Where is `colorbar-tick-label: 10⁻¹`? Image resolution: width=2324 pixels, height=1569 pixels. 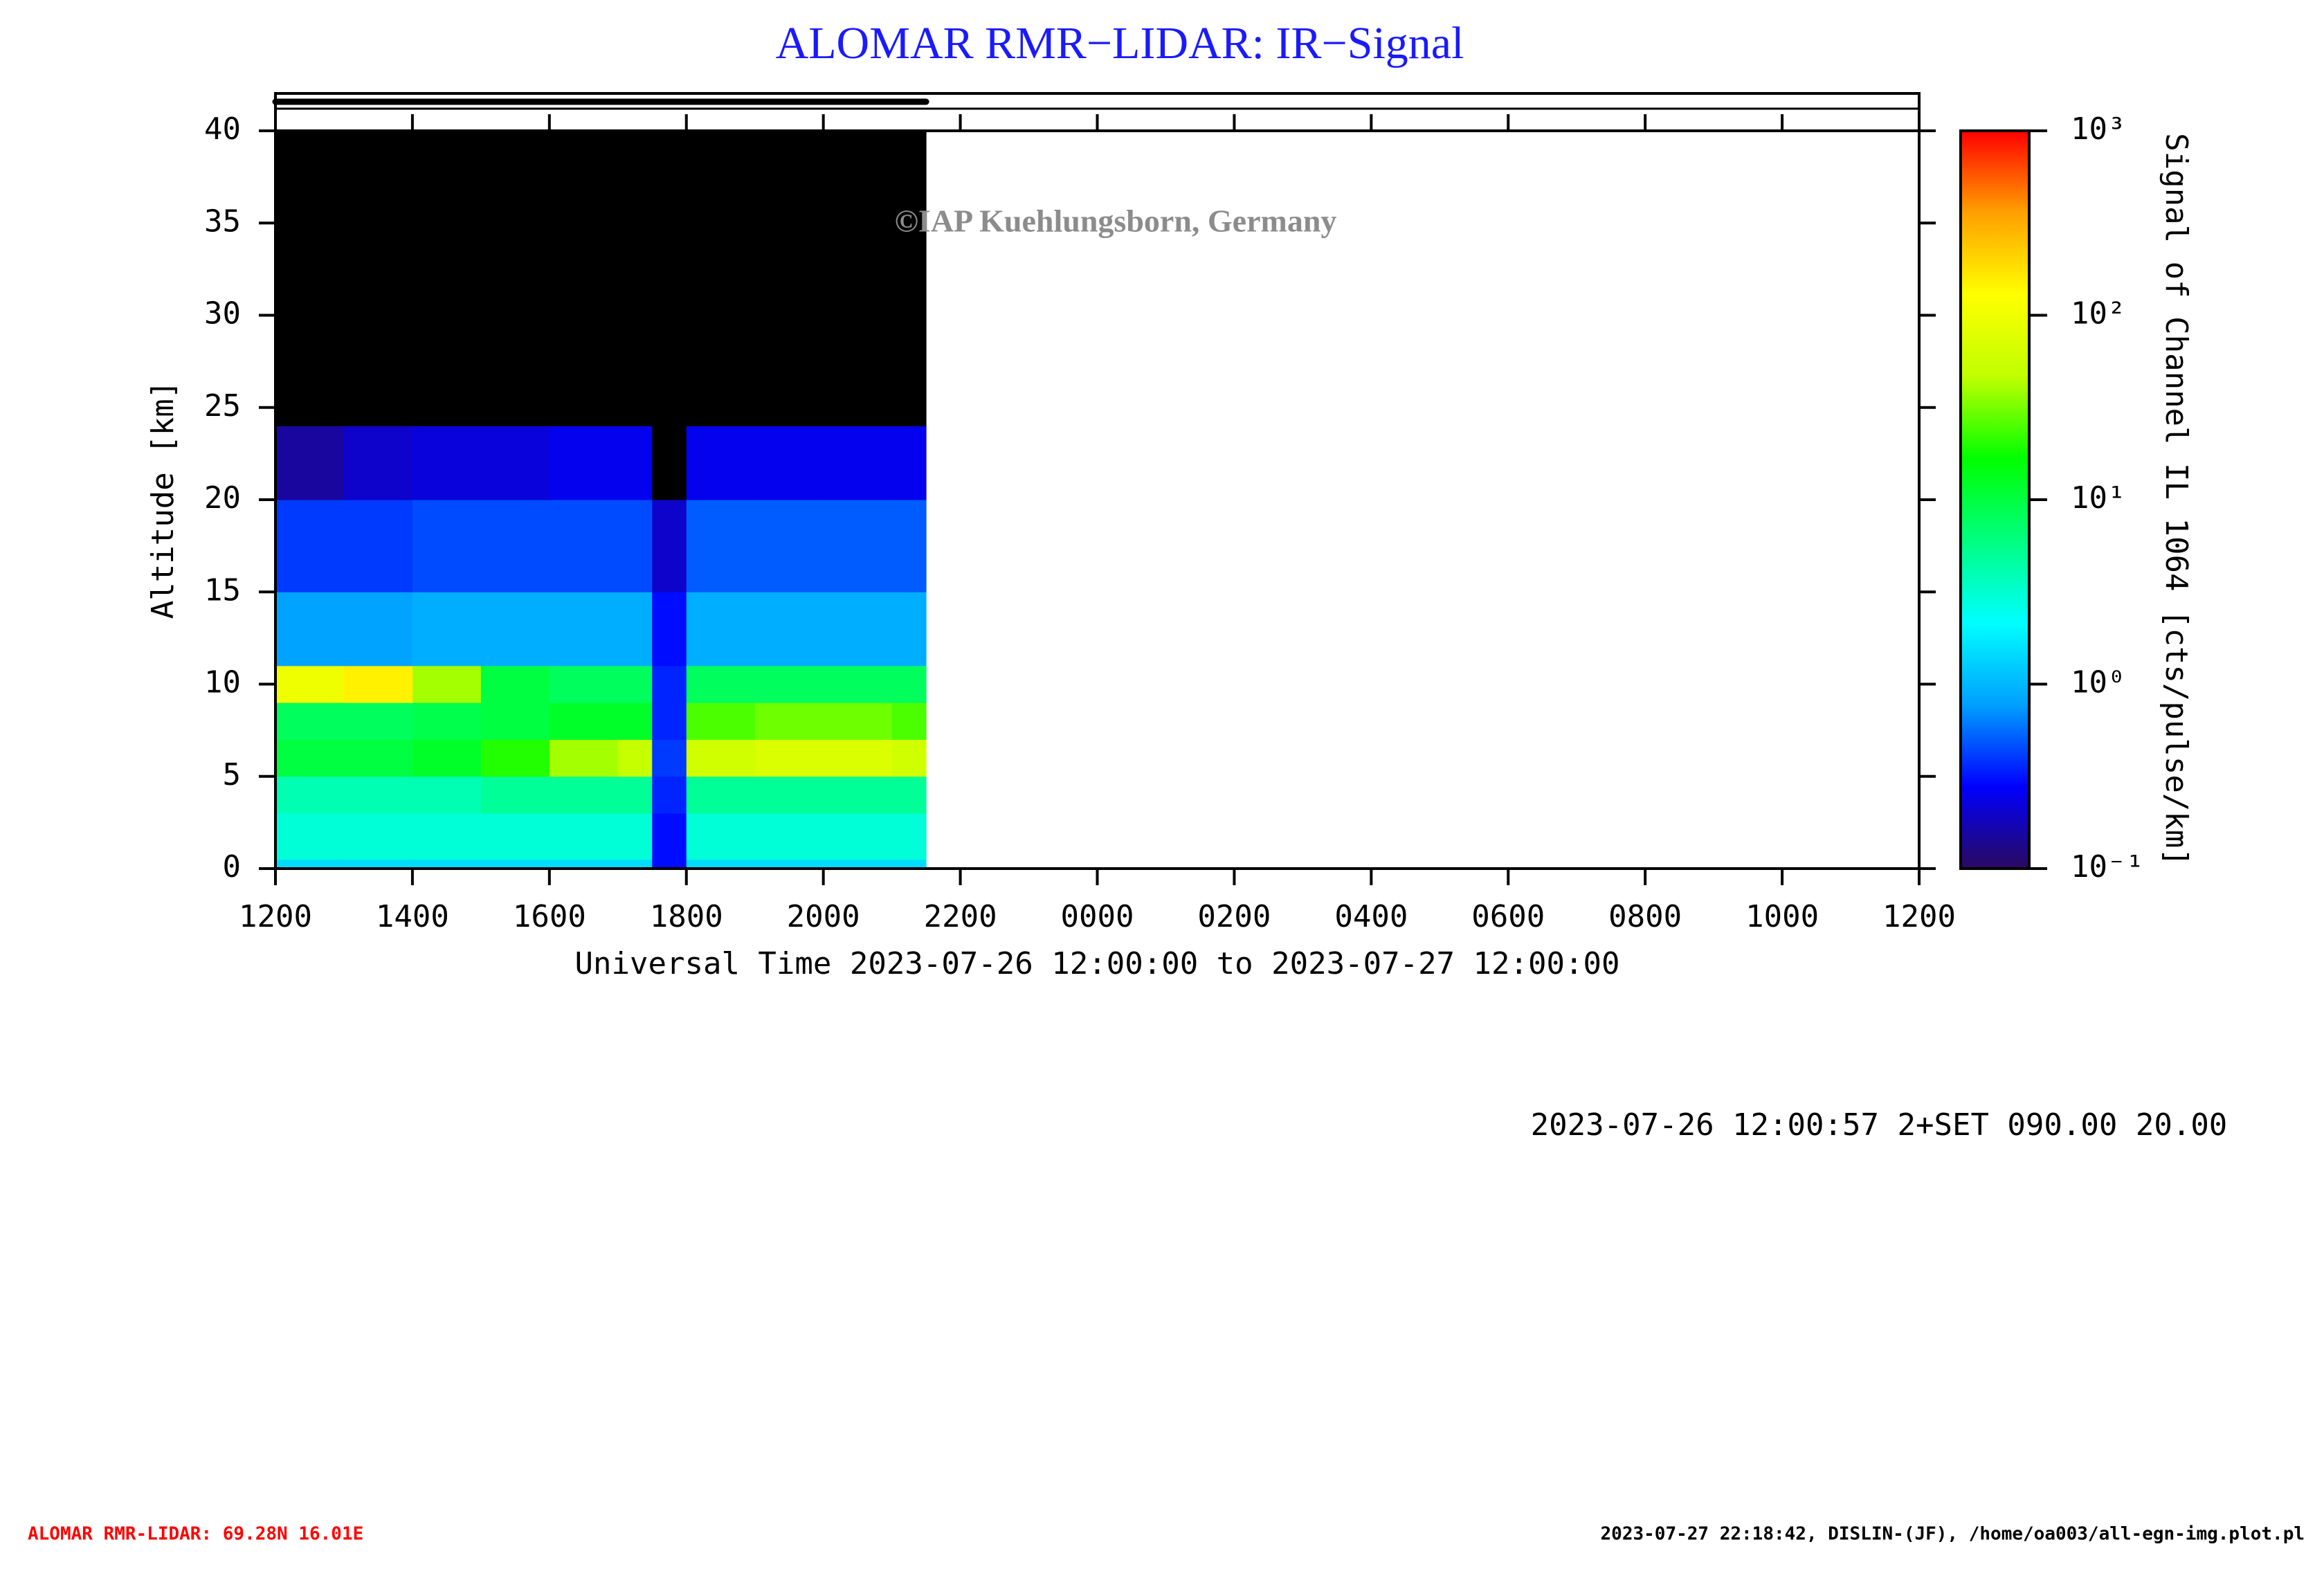
colorbar-tick-label: 10⁻¹ is located at coordinates (2107, 867).